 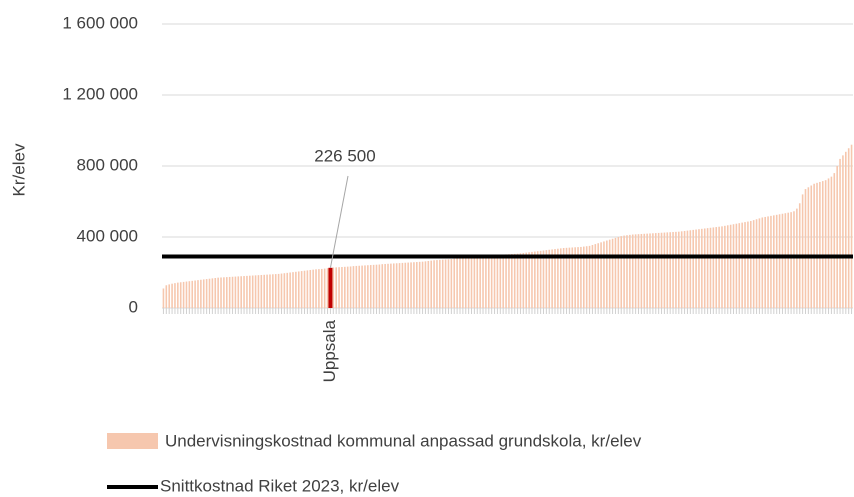 I want to click on y-tick-label: 1 600 000, so click(x=100, y=22).